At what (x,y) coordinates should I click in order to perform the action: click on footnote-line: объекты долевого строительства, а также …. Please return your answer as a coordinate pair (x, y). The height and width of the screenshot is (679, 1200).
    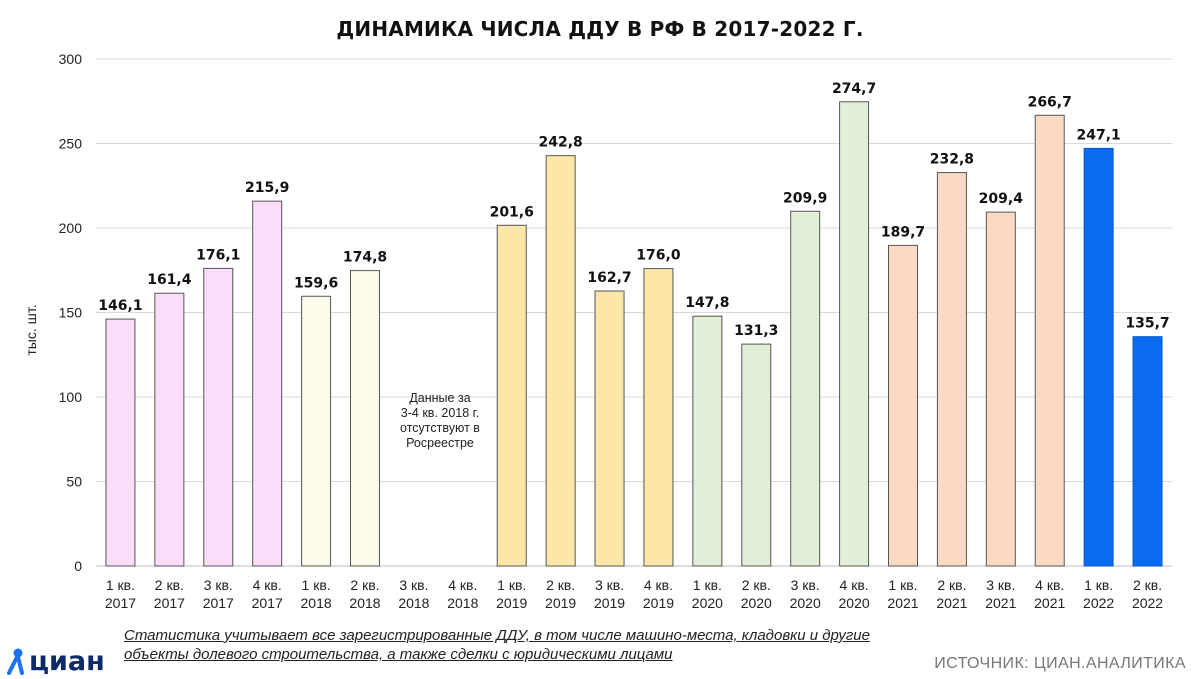
    Looking at the image, I should click on (398, 654).